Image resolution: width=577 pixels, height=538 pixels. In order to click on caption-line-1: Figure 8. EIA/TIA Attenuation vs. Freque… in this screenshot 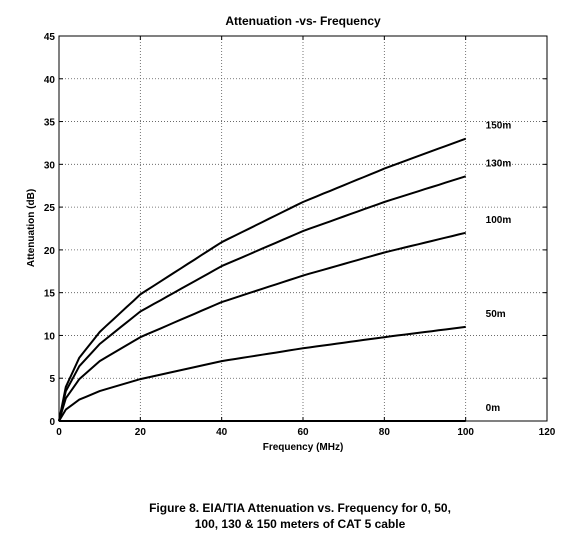, I will do `click(300, 508)`.